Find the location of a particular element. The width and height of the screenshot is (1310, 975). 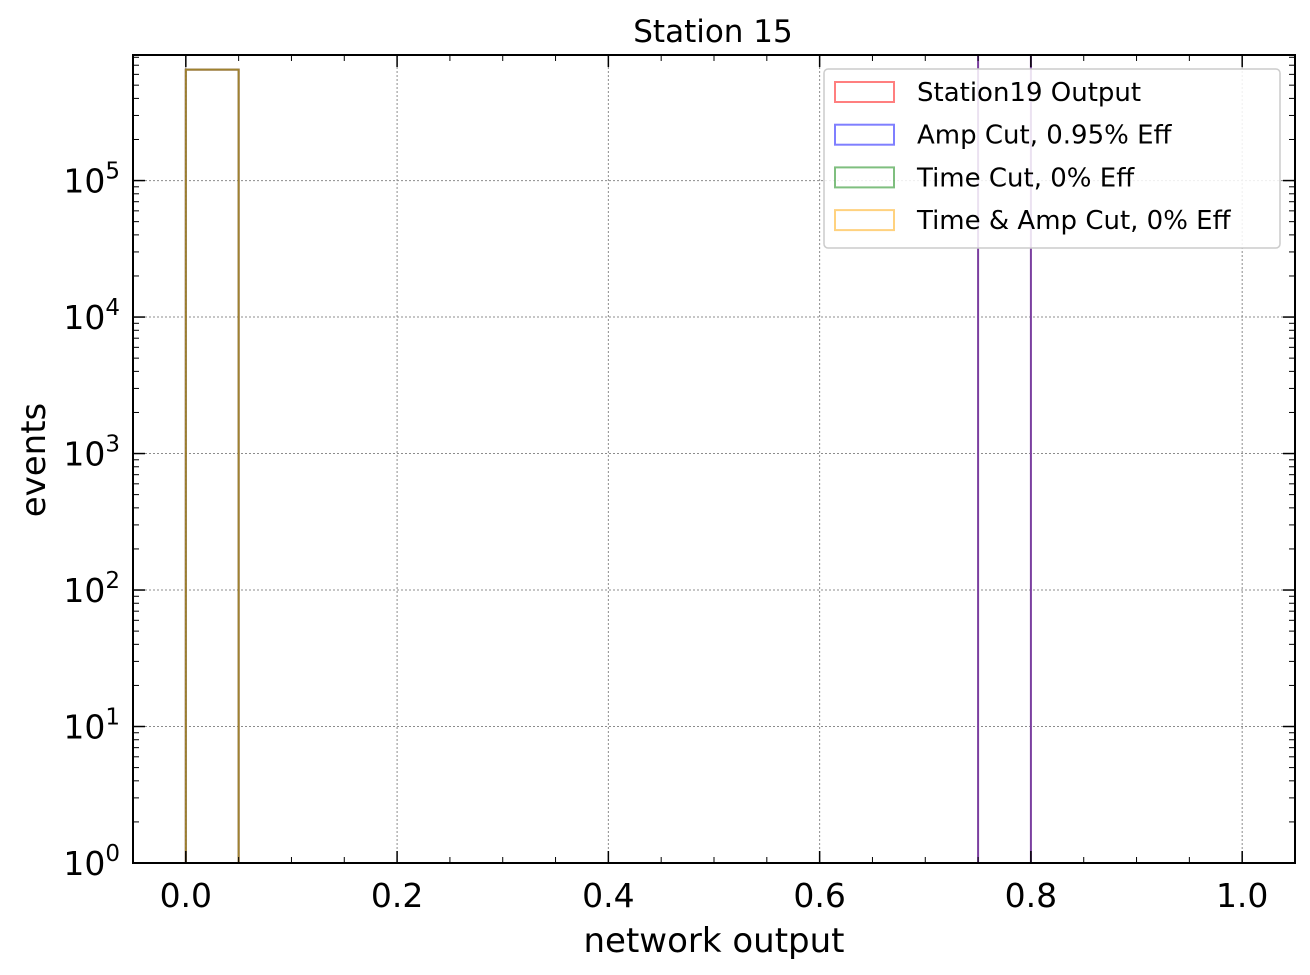

y-tick-label: 10² is located at coordinates (91, 589).